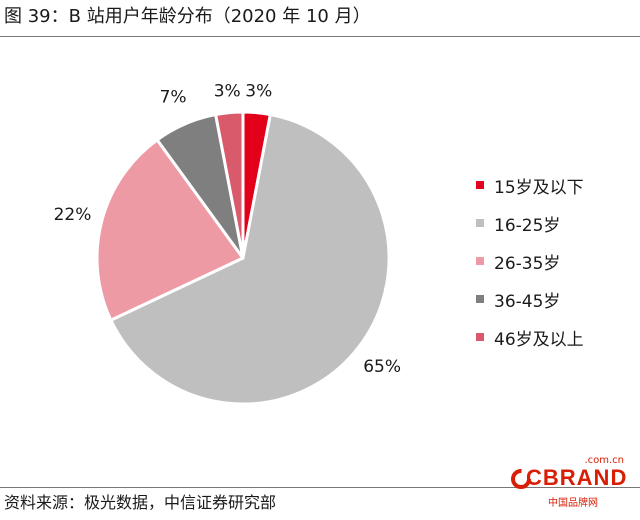 The image size is (640, 520). I want to click on slice-label-1: 3%, so click(258, 92).